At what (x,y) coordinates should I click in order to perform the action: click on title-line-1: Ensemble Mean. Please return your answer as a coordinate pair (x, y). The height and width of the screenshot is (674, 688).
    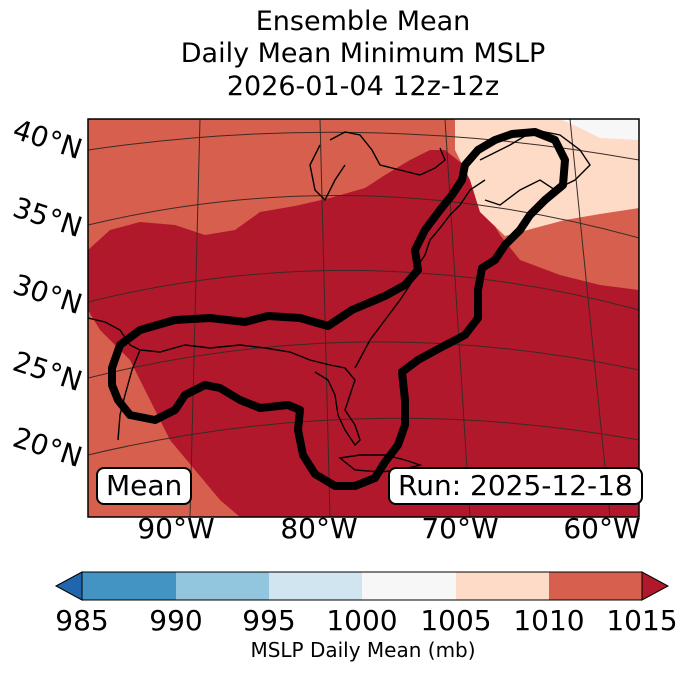
    Looking at the image, I should click on (363, 21).